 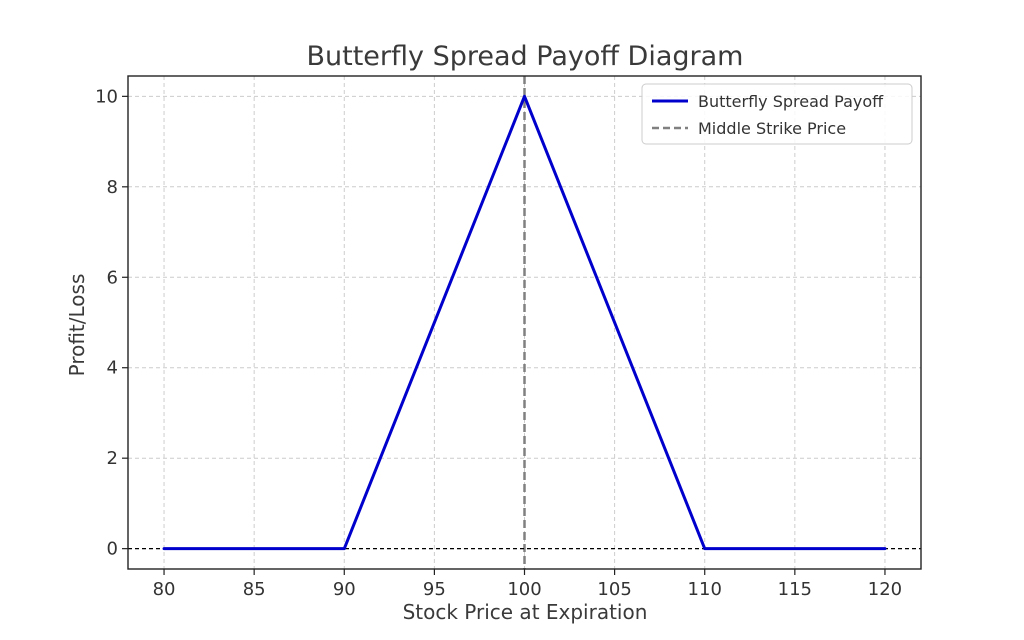 I want to click on y-tick-label: 4, so click(x=112, y=368).